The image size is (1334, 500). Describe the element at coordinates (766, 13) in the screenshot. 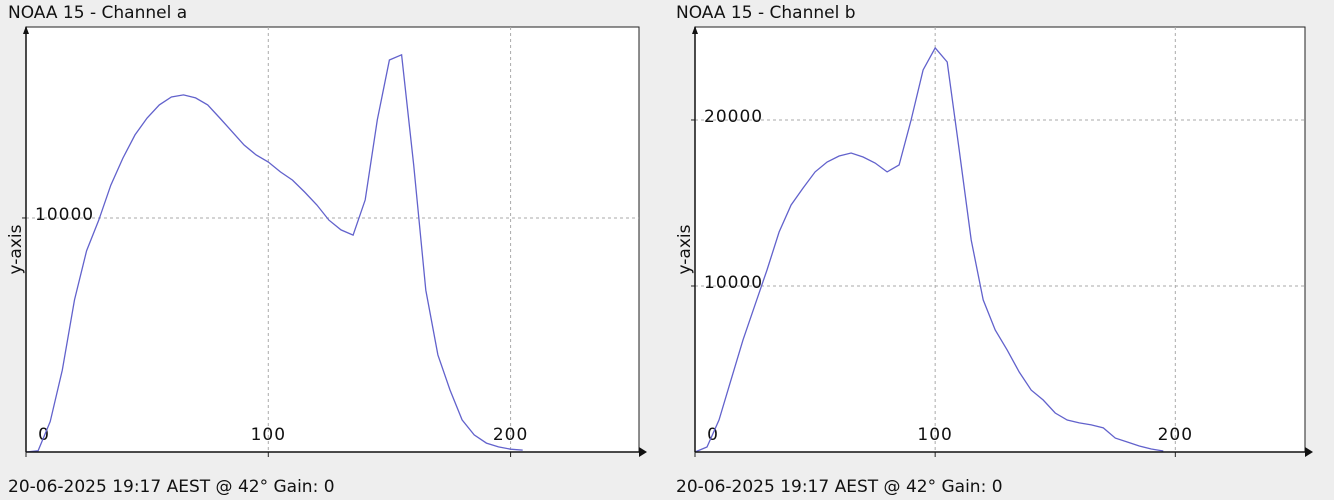

I see `chart-title: NOAA 15 - Channel b` at that location.